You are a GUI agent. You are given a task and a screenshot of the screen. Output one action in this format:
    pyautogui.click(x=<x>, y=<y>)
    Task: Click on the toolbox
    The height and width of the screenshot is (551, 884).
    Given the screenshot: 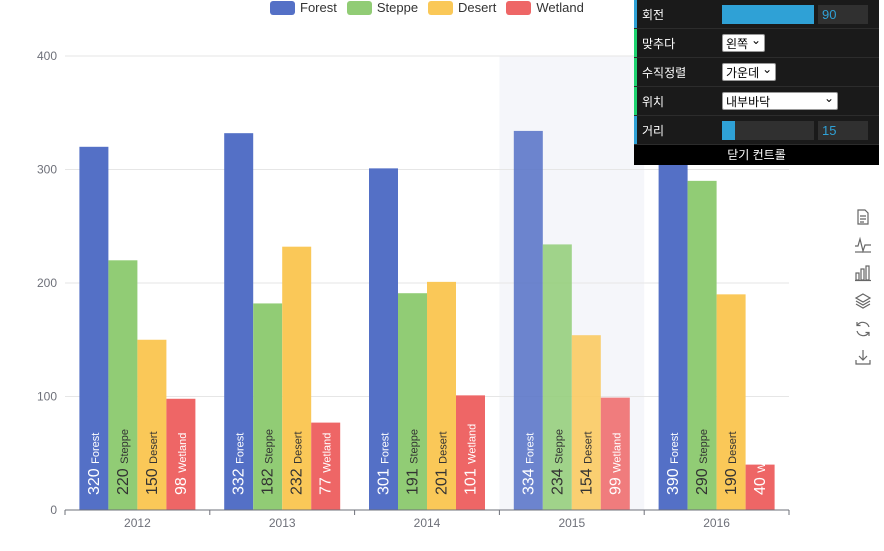 What is the action you would take?
    pyautogui.click(x=864, y=292)
    